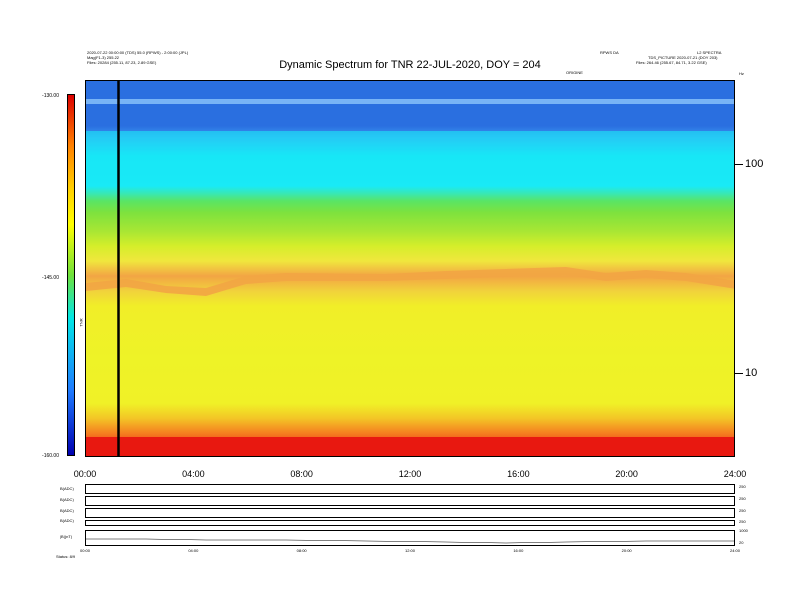 This screenshot has width=792, height=612. I want to click on subpanel-x-tick-label: 00:00, so click(85, 550).